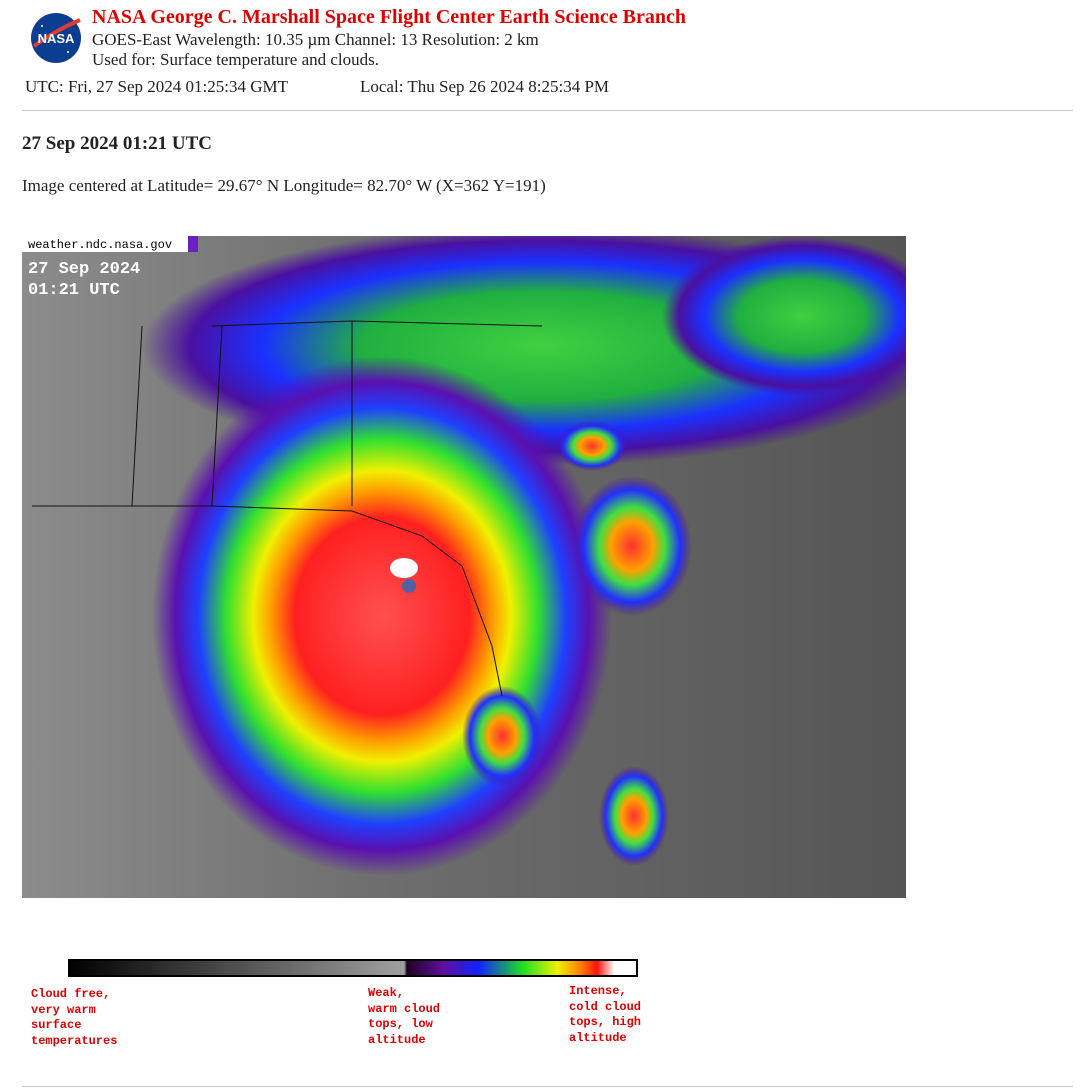 Image resolution: width=1080 pixels, height=1090 pixels. Describe the element at coordinates (404, 1008) in the screenshot. I see `legend-line: warm cloud` at that location.